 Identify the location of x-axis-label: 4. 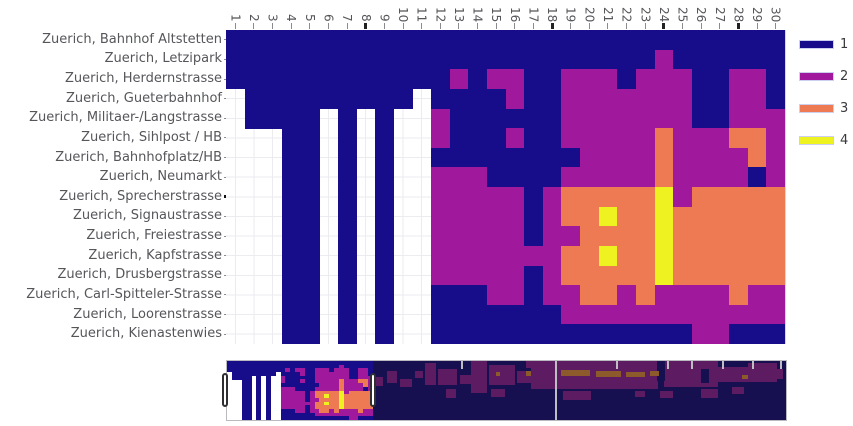
(291, 18).